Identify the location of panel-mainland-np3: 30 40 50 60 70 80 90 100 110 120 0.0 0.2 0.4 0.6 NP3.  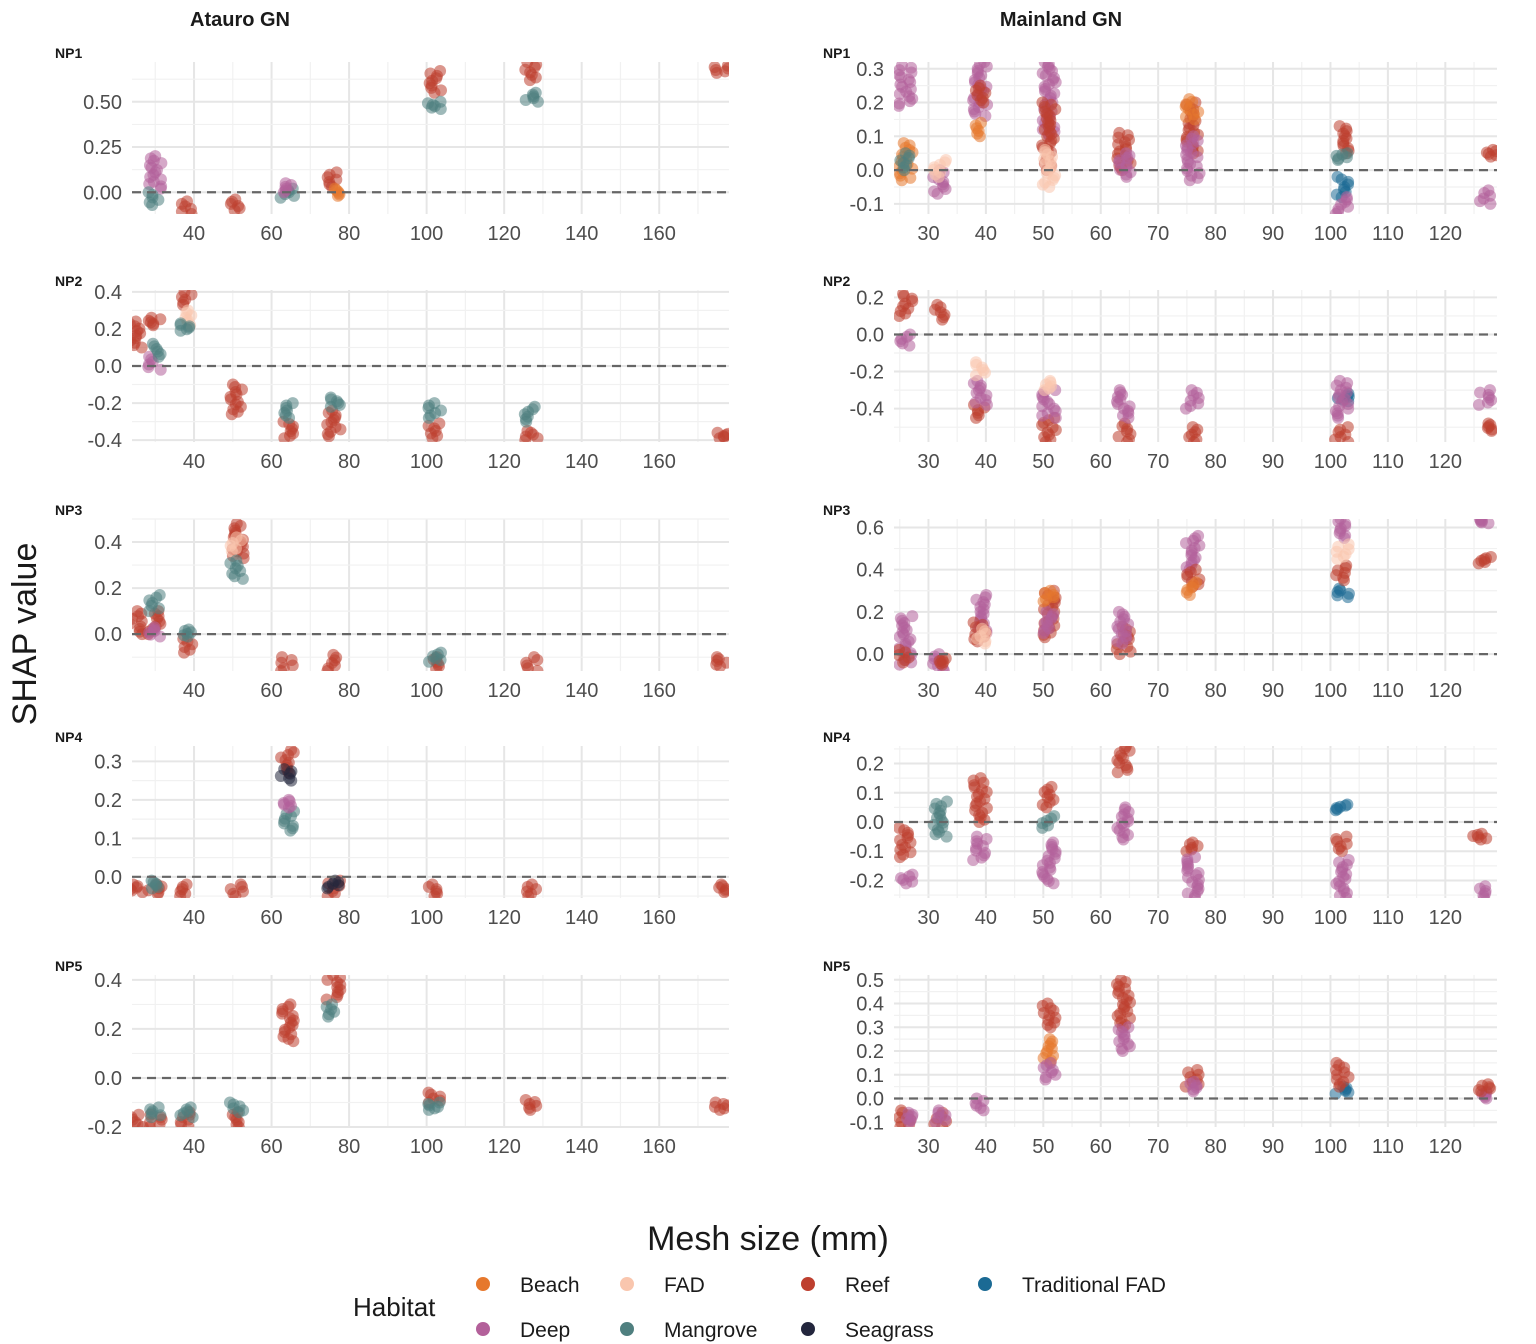
(1160, 602).